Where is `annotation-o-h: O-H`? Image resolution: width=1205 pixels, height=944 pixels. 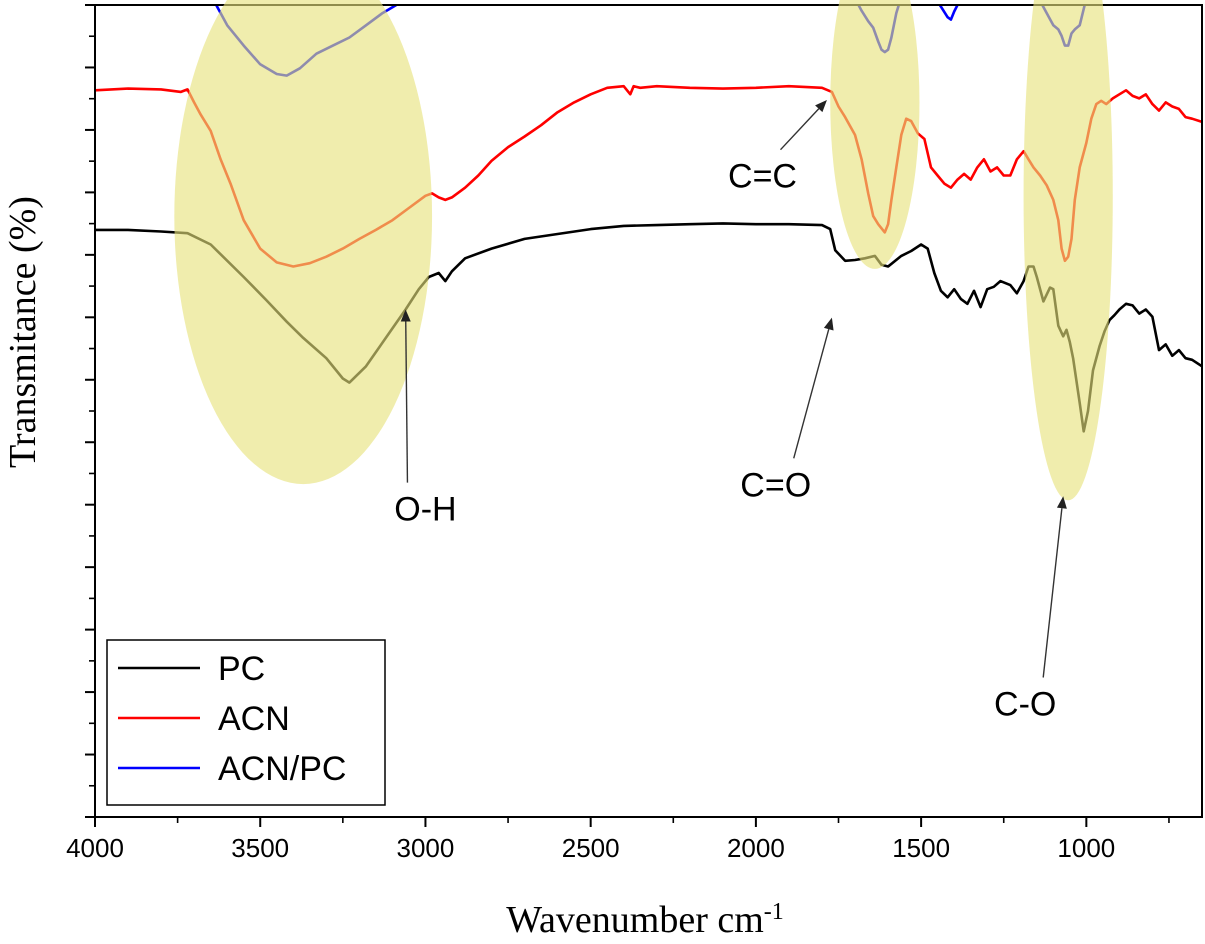
annotation-o-h: O-H is located at coordinates (425, 510).